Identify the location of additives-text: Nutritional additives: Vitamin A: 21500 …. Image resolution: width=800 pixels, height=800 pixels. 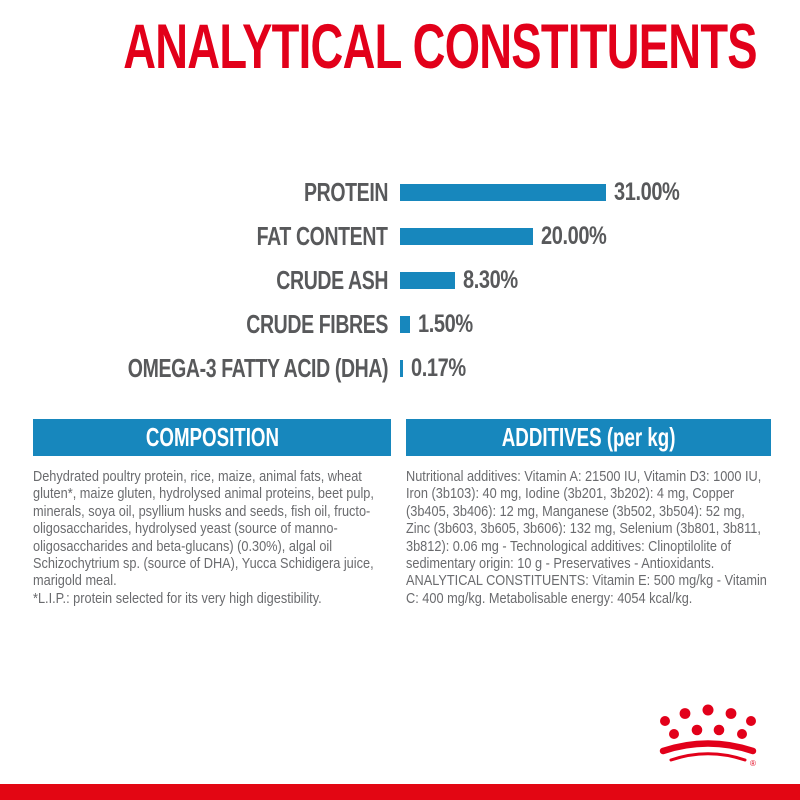
(589, 537).